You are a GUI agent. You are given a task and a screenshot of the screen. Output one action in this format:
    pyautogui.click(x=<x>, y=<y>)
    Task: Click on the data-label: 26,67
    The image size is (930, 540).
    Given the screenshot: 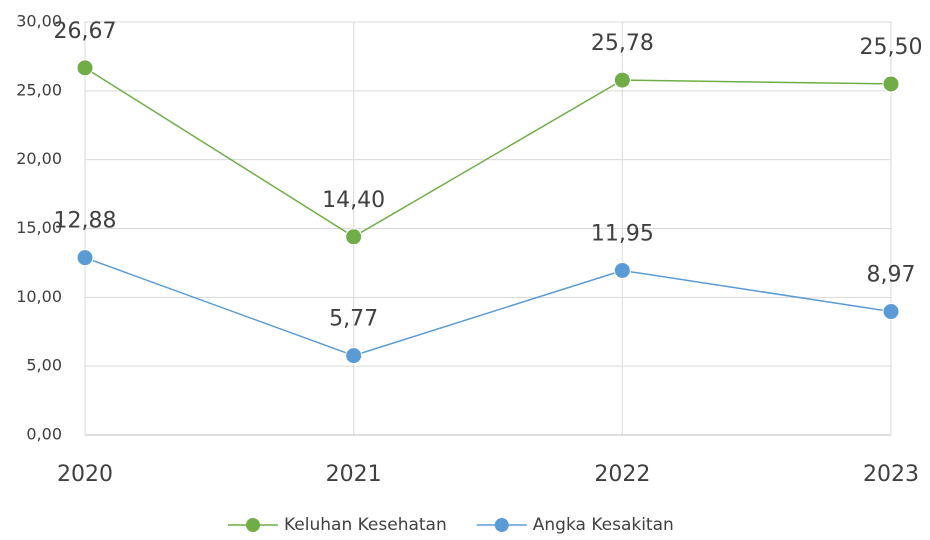 What is the action you would take?
    pyautogui.click(x=85, y=31)
    